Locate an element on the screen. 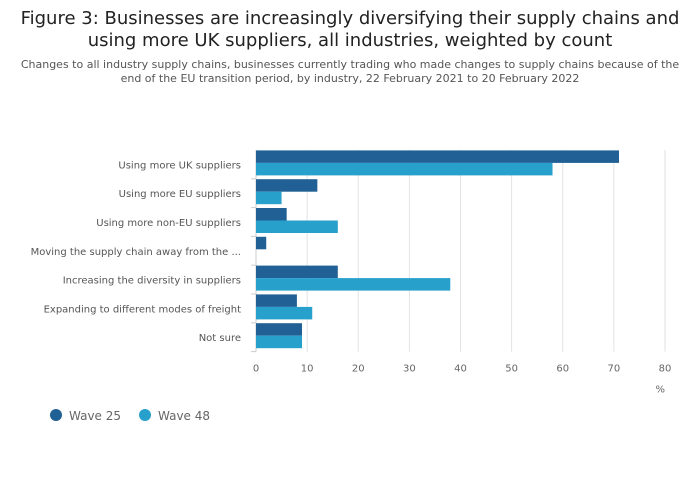  x-axis-label: % is located at coordinates (660, 390).